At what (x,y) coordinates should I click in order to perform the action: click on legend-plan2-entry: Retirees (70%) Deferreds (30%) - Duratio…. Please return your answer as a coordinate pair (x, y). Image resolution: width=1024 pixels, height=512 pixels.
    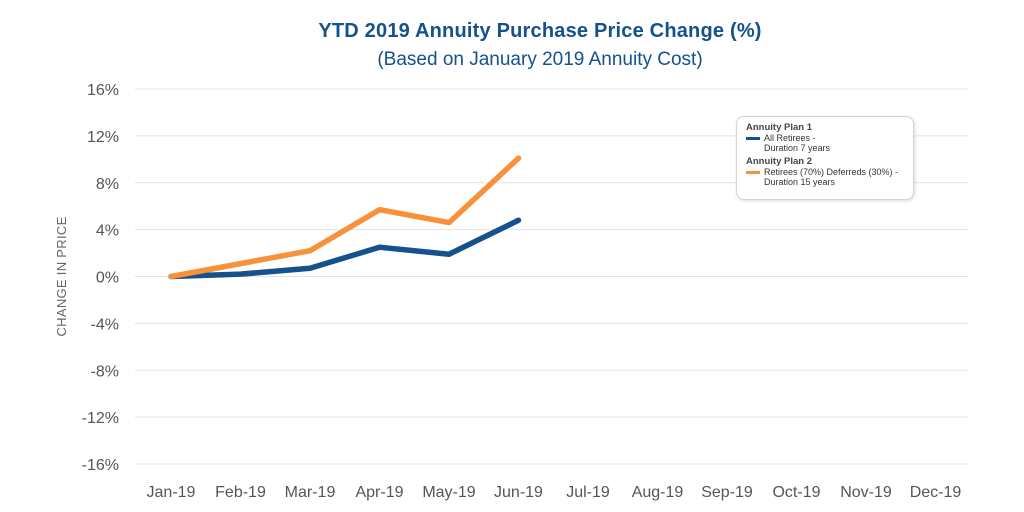
    Looking at the image, I should click on (825, 177).